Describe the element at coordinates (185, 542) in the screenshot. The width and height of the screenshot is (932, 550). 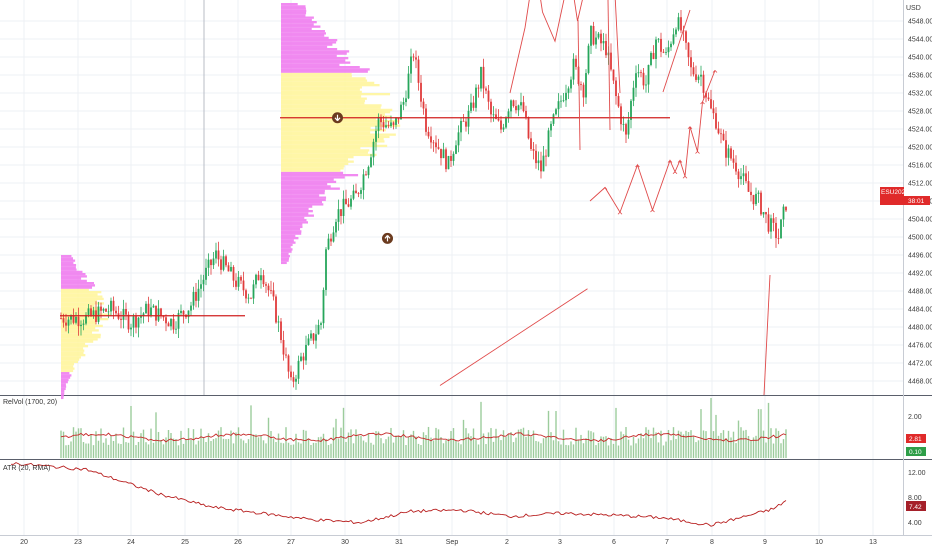
I see `time-tick-label: 25` at that location.